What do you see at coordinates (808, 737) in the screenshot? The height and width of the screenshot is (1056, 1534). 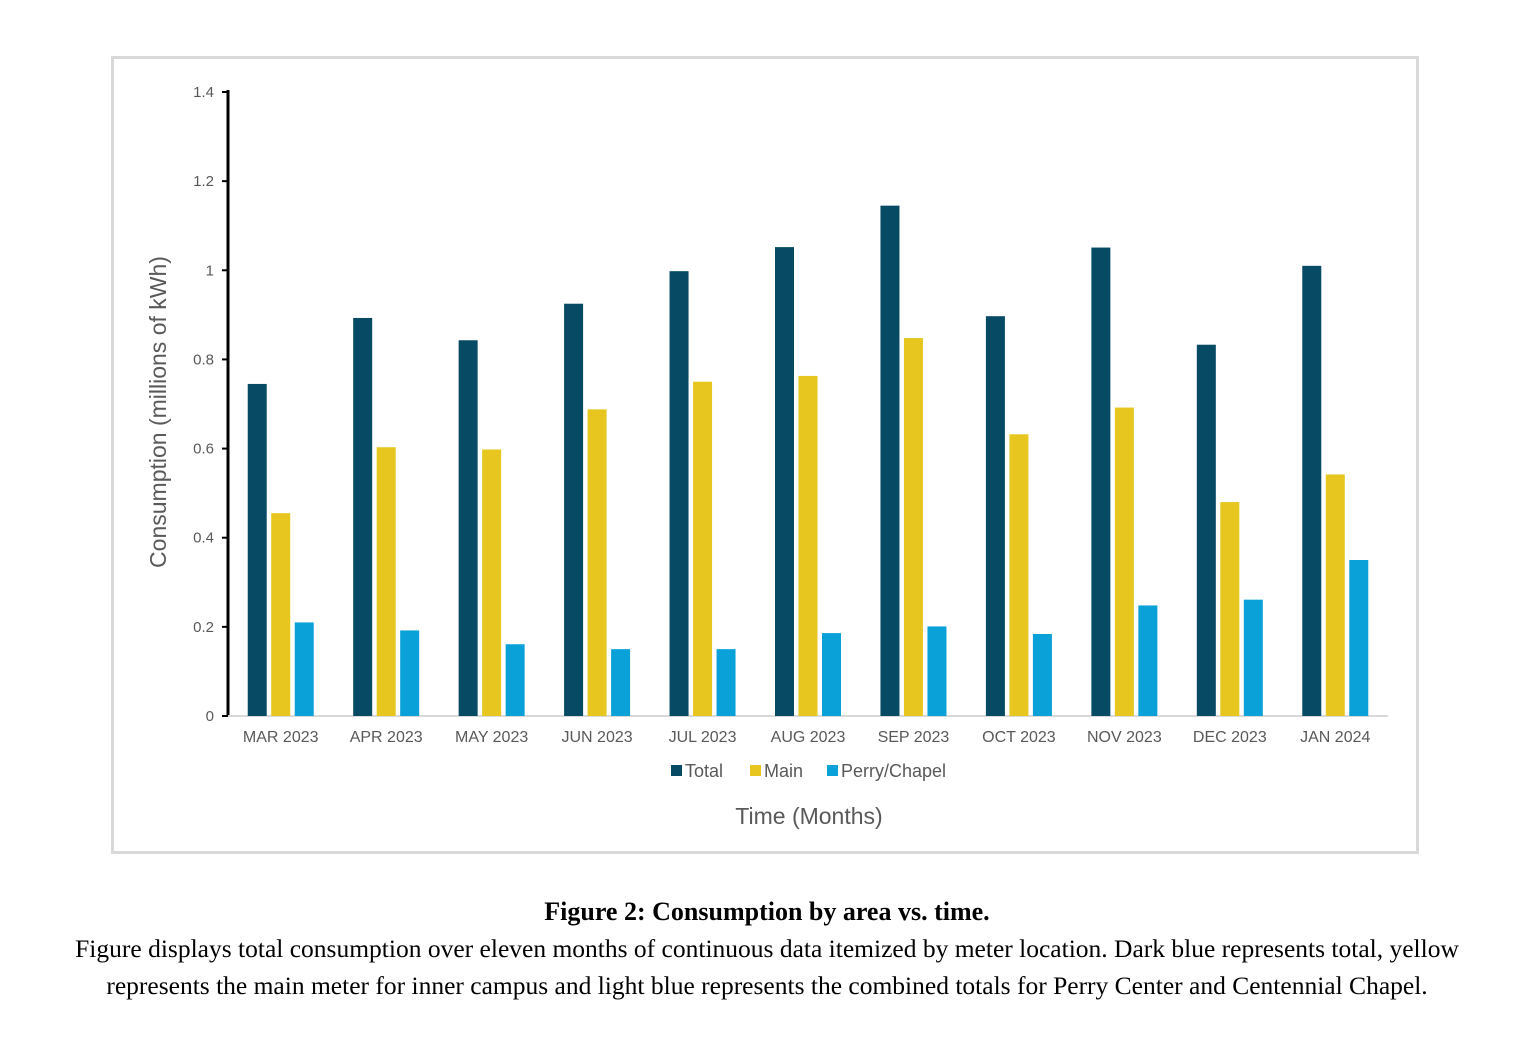 I see `x-tick-label: AUG 2023` at bounding box center [808, 737].